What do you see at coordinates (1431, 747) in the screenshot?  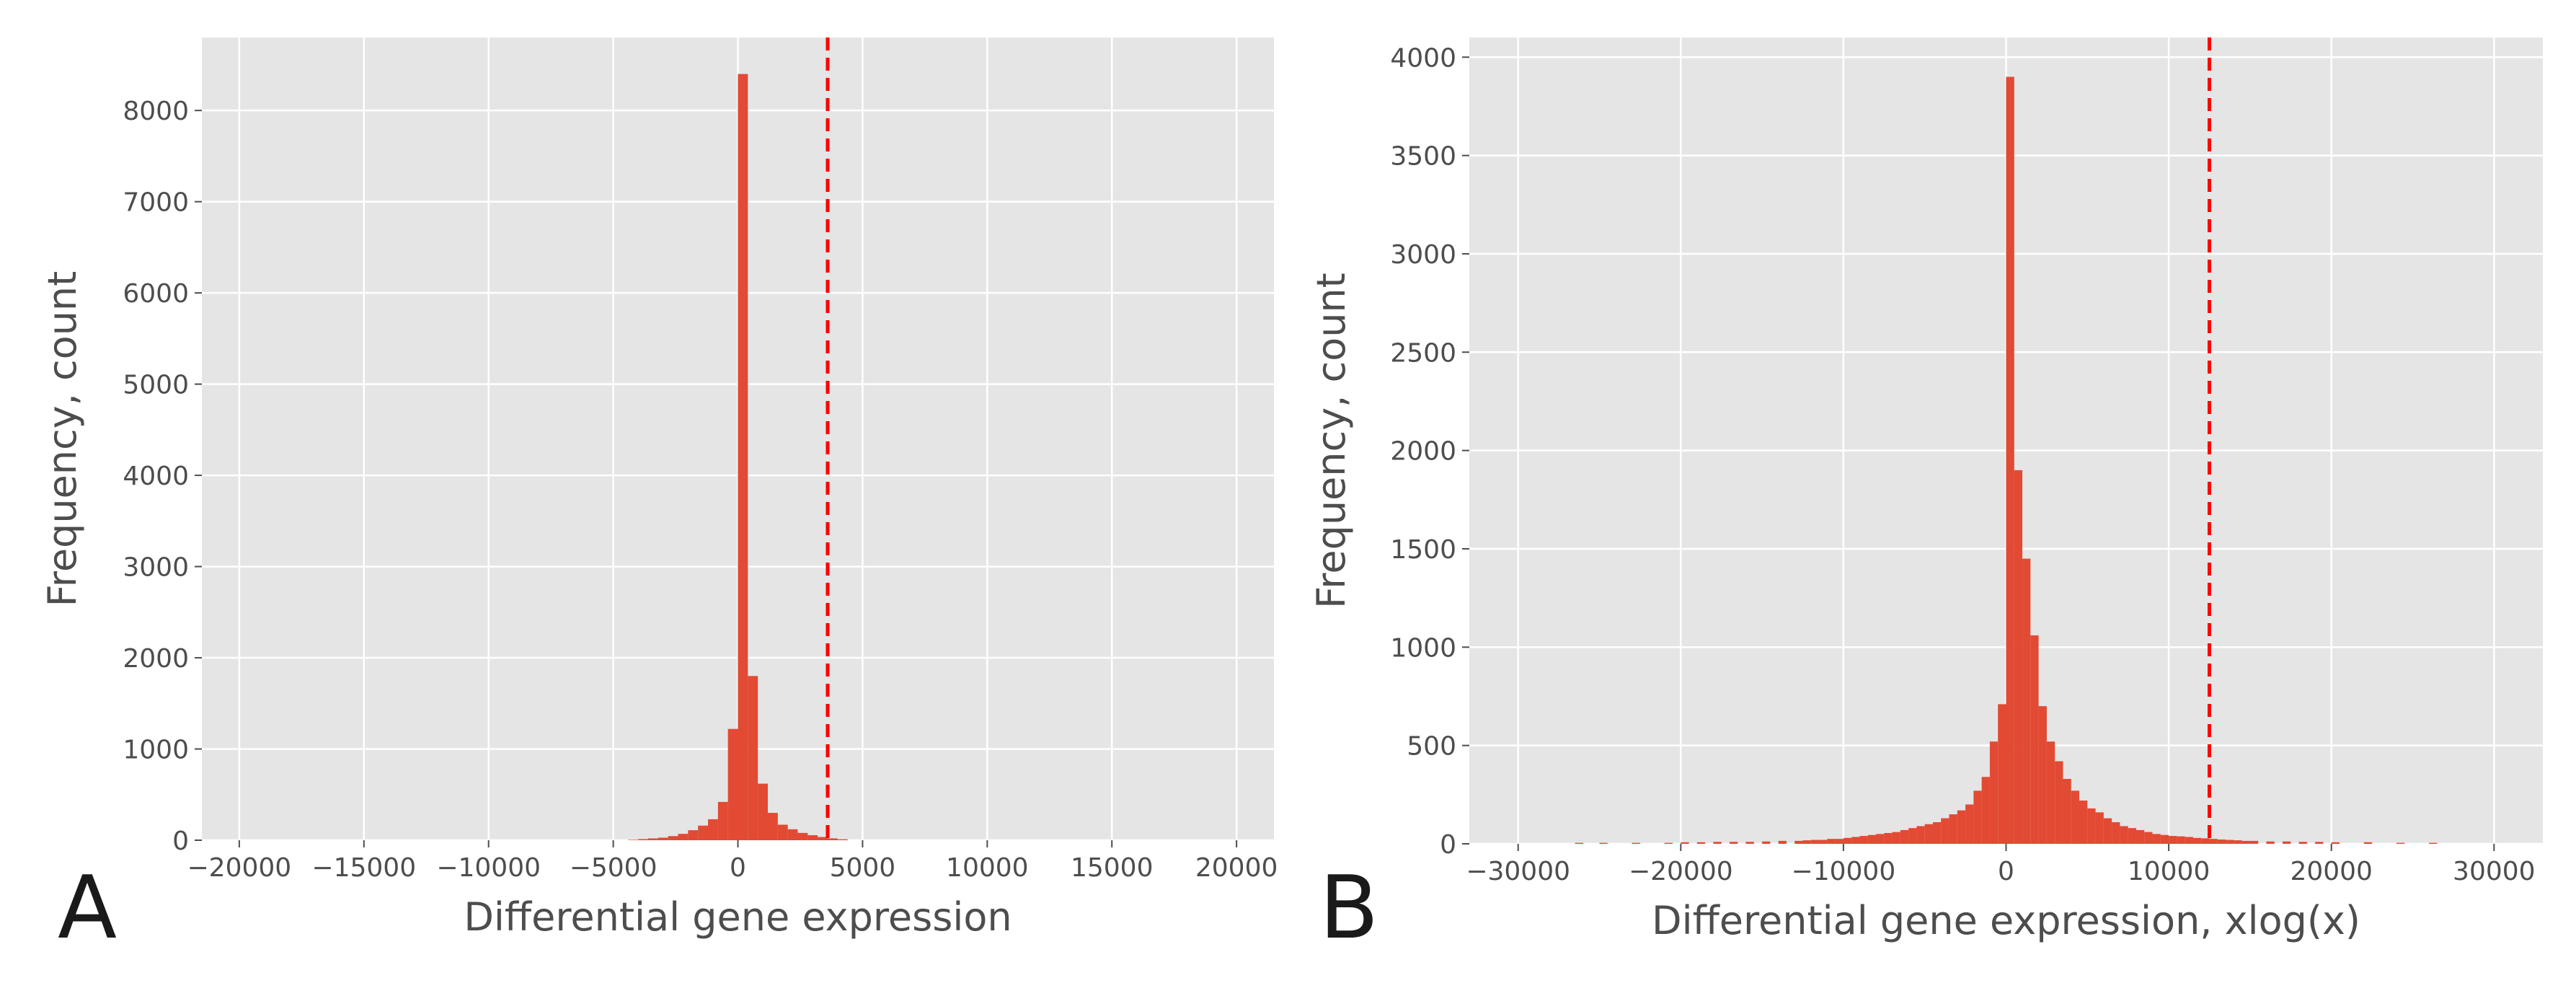 I see `y-tick-label: 500` at bounding box center [1431, 747].